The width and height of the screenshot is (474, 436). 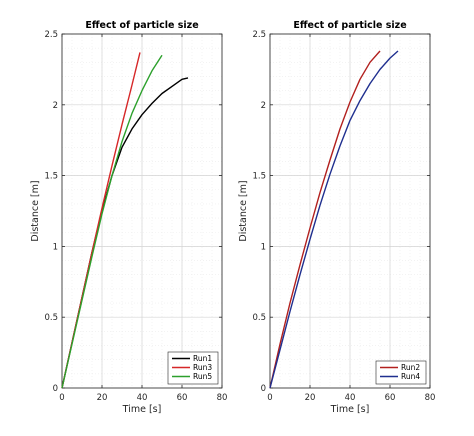 I want to click on legend-box, so click(x=401, y=372).